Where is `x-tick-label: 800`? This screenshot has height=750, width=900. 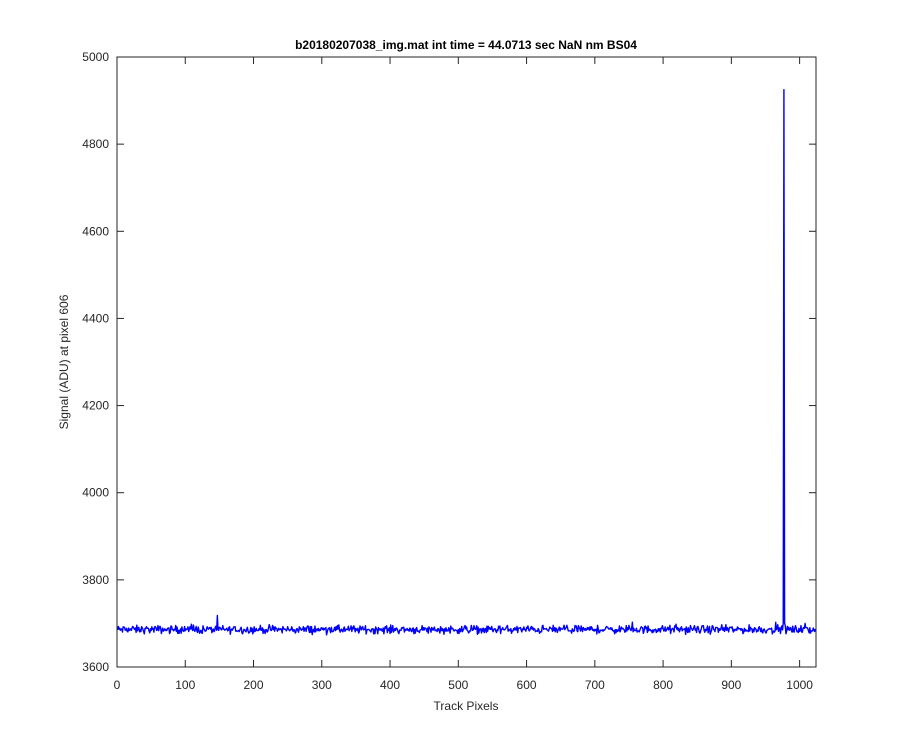
x-tick-label: 800 is located at coordinates (663, 685).